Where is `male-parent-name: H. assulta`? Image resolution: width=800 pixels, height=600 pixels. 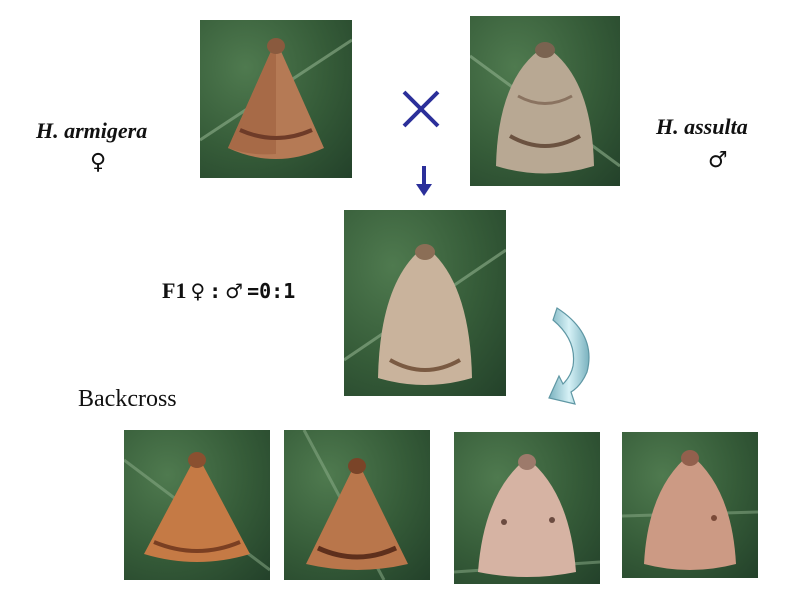 male-parent-name: H. assulta is located at coordinates (702, 126).